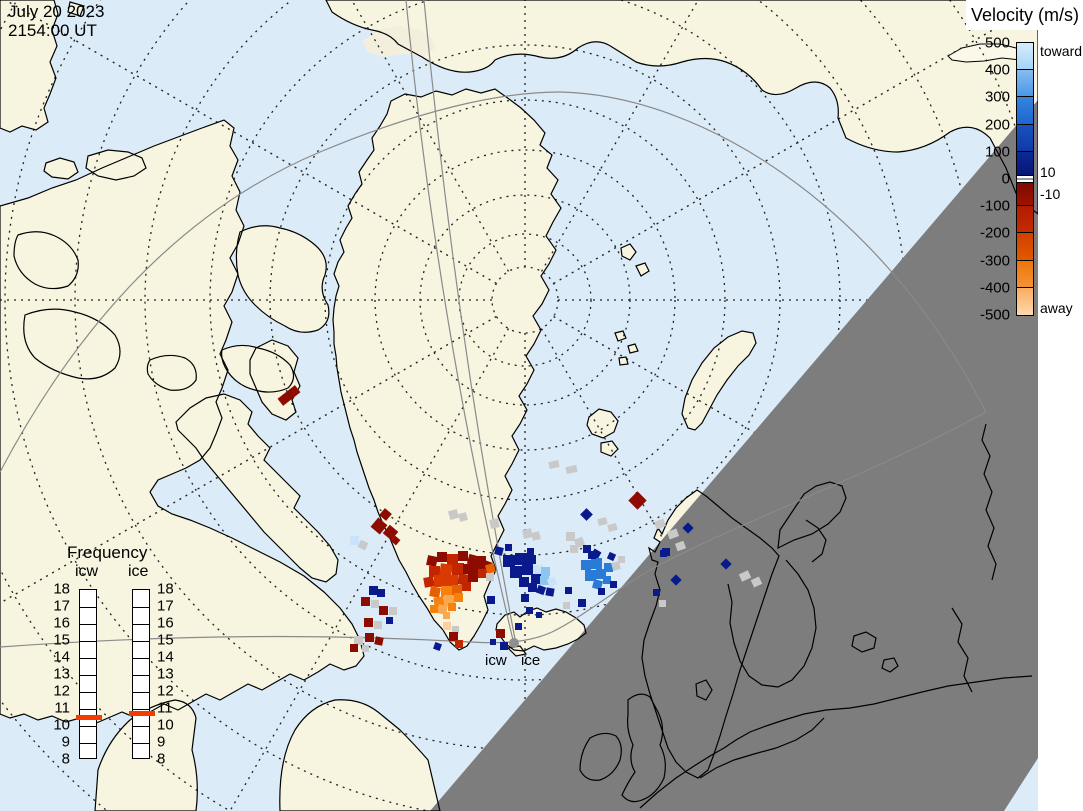 This screenshot has width=1083, height=811. Describe the element at coordinates (994, 315) in the screenshot. I see `colorbar-tick-label: -500` at that location.